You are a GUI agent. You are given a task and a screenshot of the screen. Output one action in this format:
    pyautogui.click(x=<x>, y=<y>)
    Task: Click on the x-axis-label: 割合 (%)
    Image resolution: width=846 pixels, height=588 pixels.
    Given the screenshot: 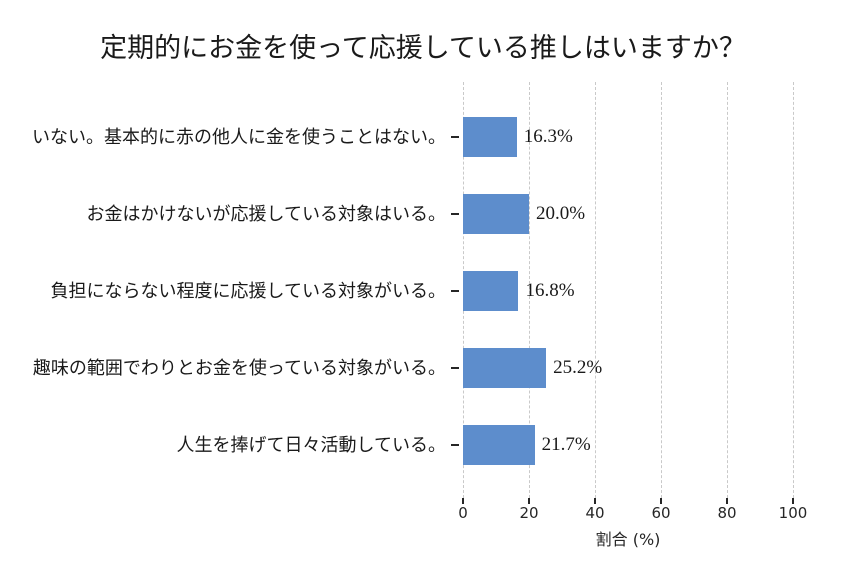 What is the action you would take?
    pyautogui.click(x=628, y=539)
    